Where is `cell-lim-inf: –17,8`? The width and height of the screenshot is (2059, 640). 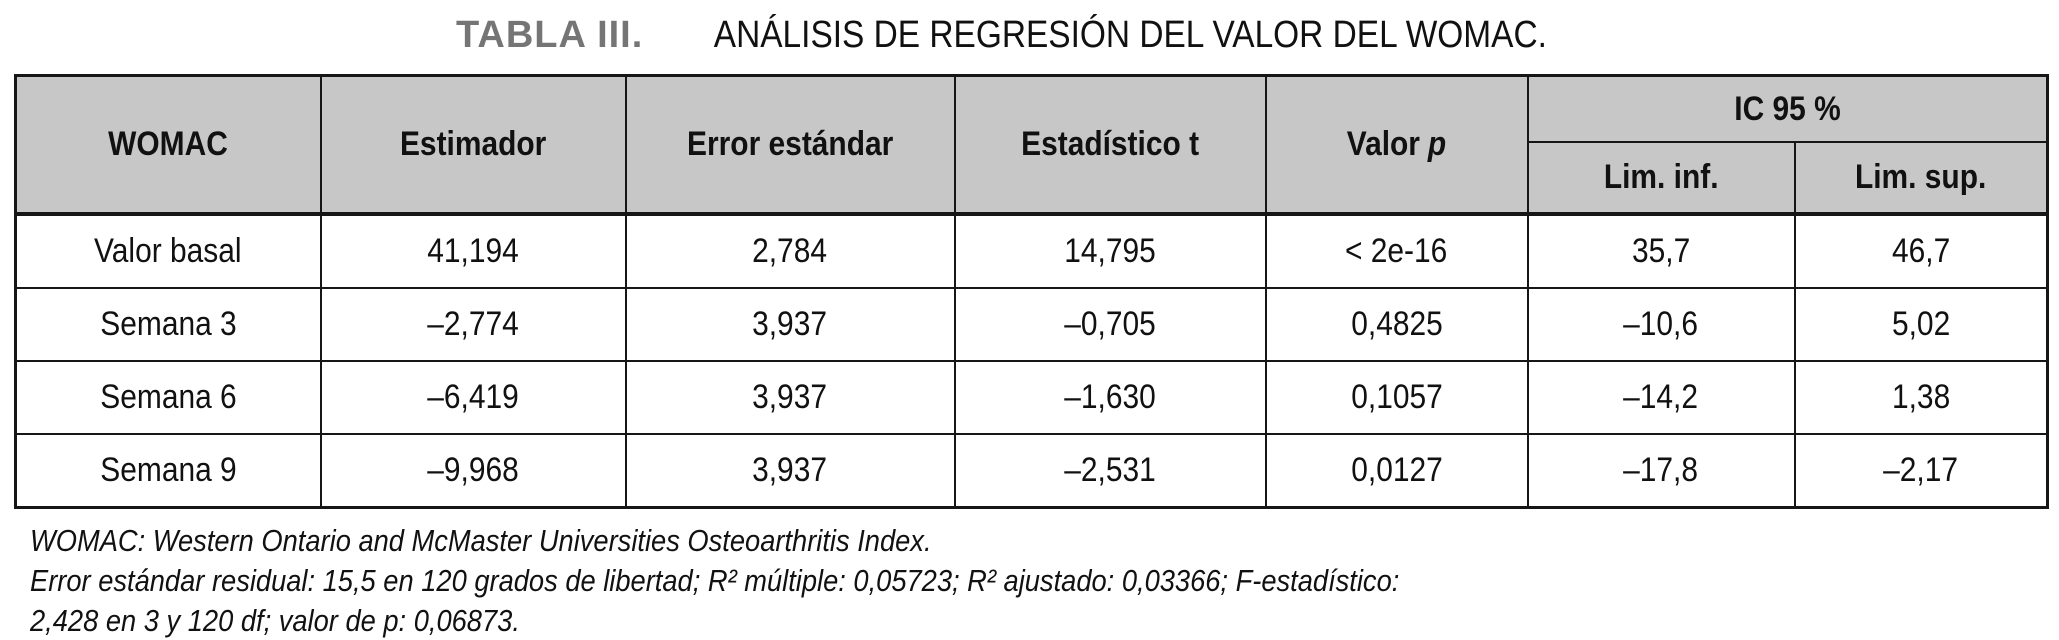 cell-lim-inf: –17,8 is located at coordinates (1661, 471).